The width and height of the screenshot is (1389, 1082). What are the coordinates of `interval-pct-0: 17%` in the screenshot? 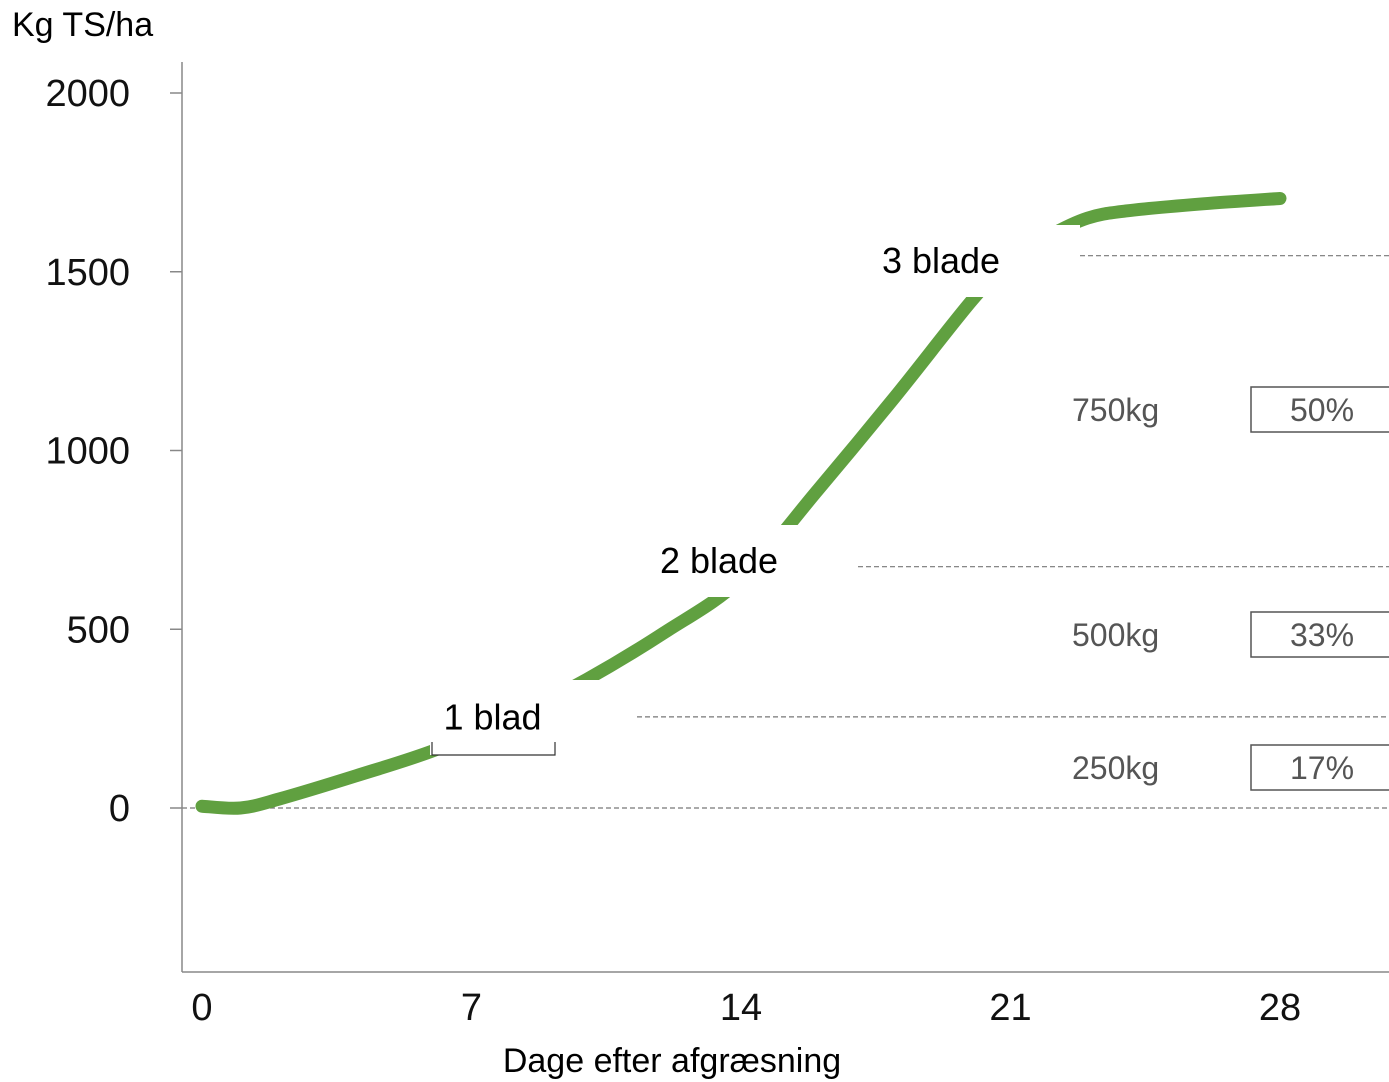 It's located at (1322, 768).